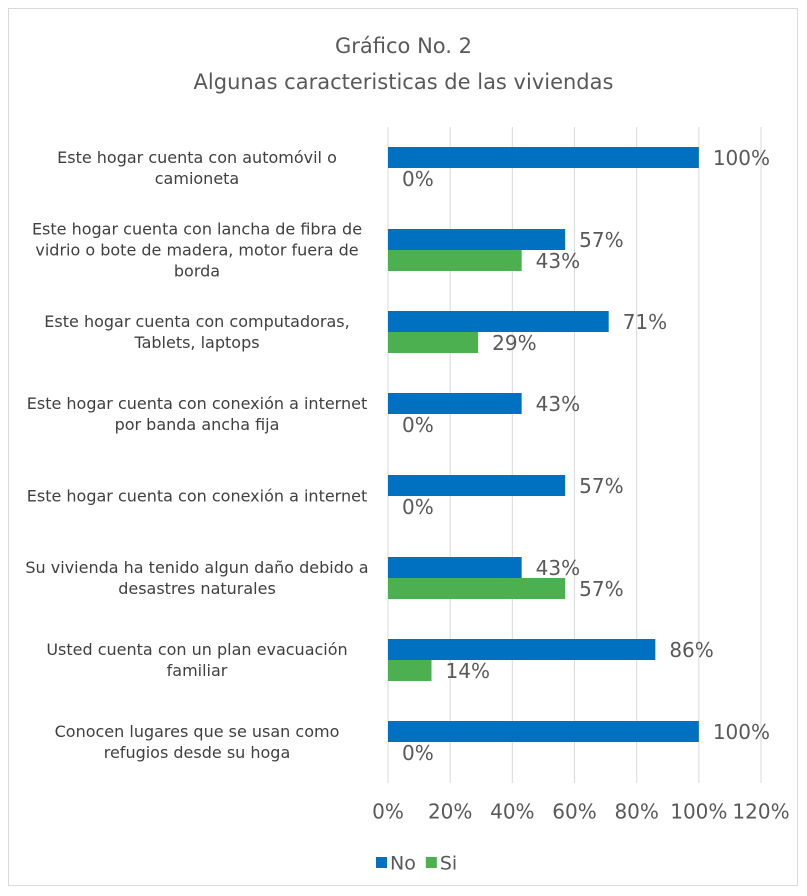  I want to click on x-tick-label: 0%, so click(388, 812).